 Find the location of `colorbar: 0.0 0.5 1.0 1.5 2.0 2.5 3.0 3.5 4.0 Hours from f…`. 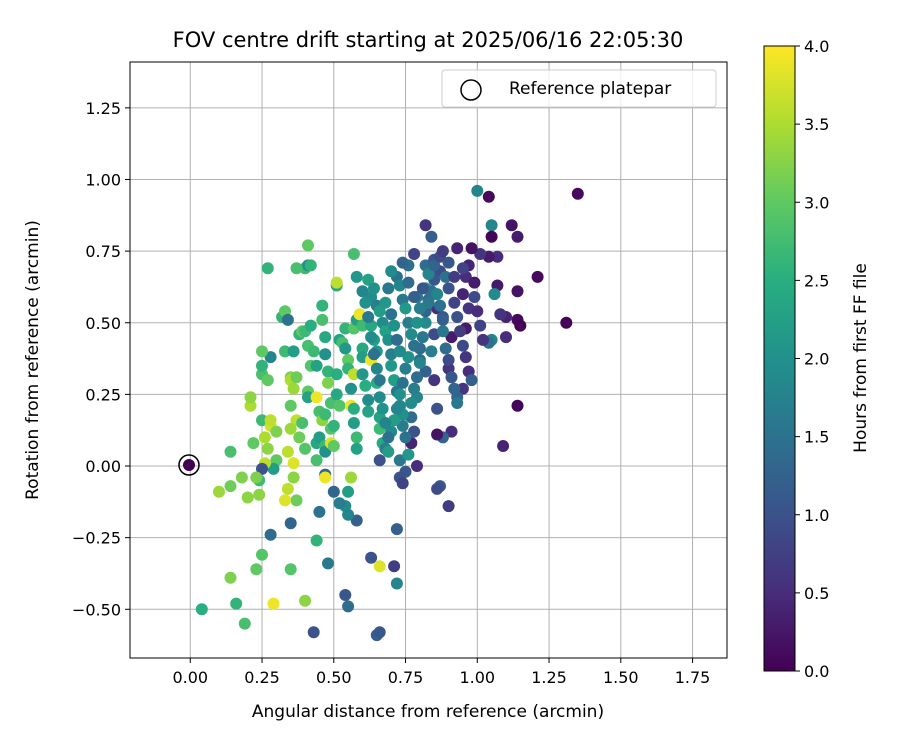

colorbar: 0.0 0.5 1.0 1.5 2.0 2.5 3.0 3.5 4.0 Hours from f… is located at coordinates (817, 359).